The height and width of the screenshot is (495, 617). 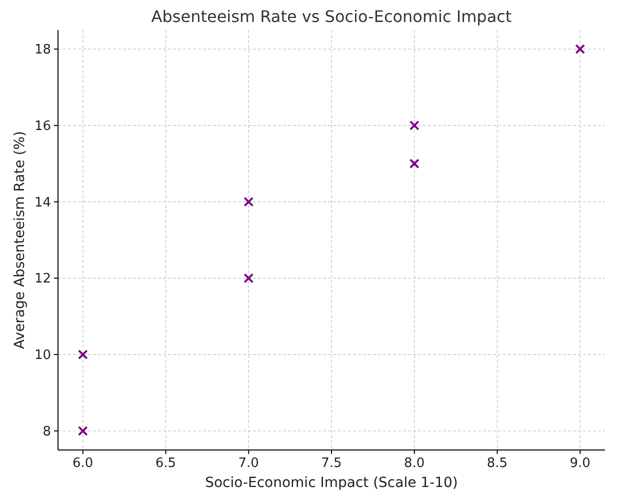 I want to click on x-tick-label: 7.0, so click(x=248, y=463).